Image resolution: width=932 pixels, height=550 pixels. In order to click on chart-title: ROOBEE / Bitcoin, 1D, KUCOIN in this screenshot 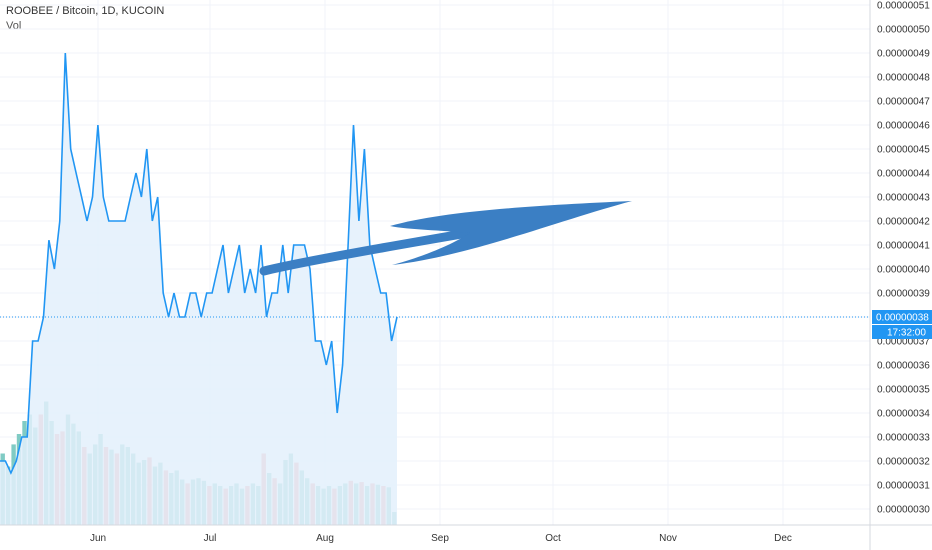, I will do `click(85, 11)`.